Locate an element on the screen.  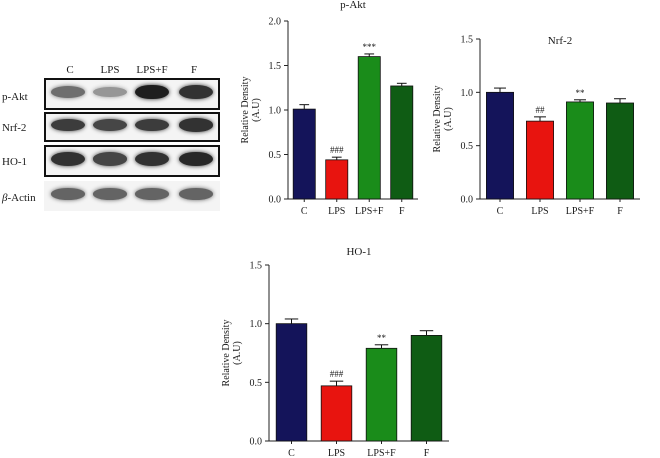
lane-label-f: F is located at coordinates (194, 70).